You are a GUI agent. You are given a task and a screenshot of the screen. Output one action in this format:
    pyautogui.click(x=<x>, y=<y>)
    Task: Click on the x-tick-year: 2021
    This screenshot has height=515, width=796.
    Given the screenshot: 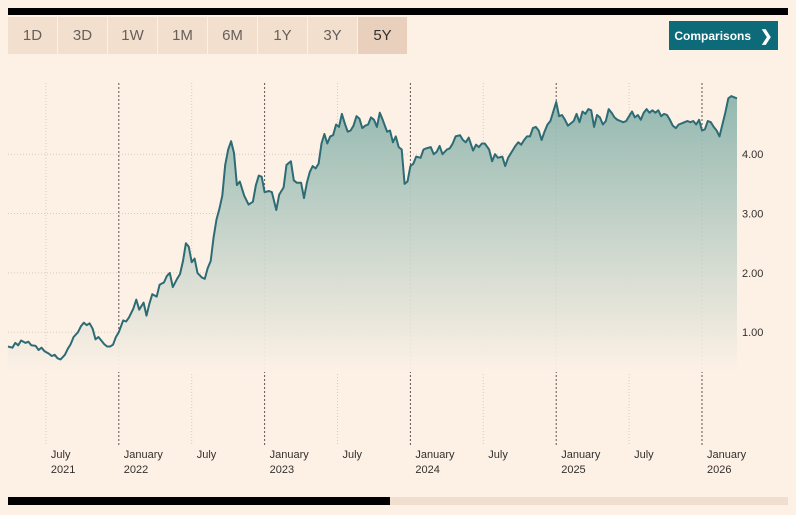 What is the action you would take?
    pyautogui.click(x=63, y=470)
    